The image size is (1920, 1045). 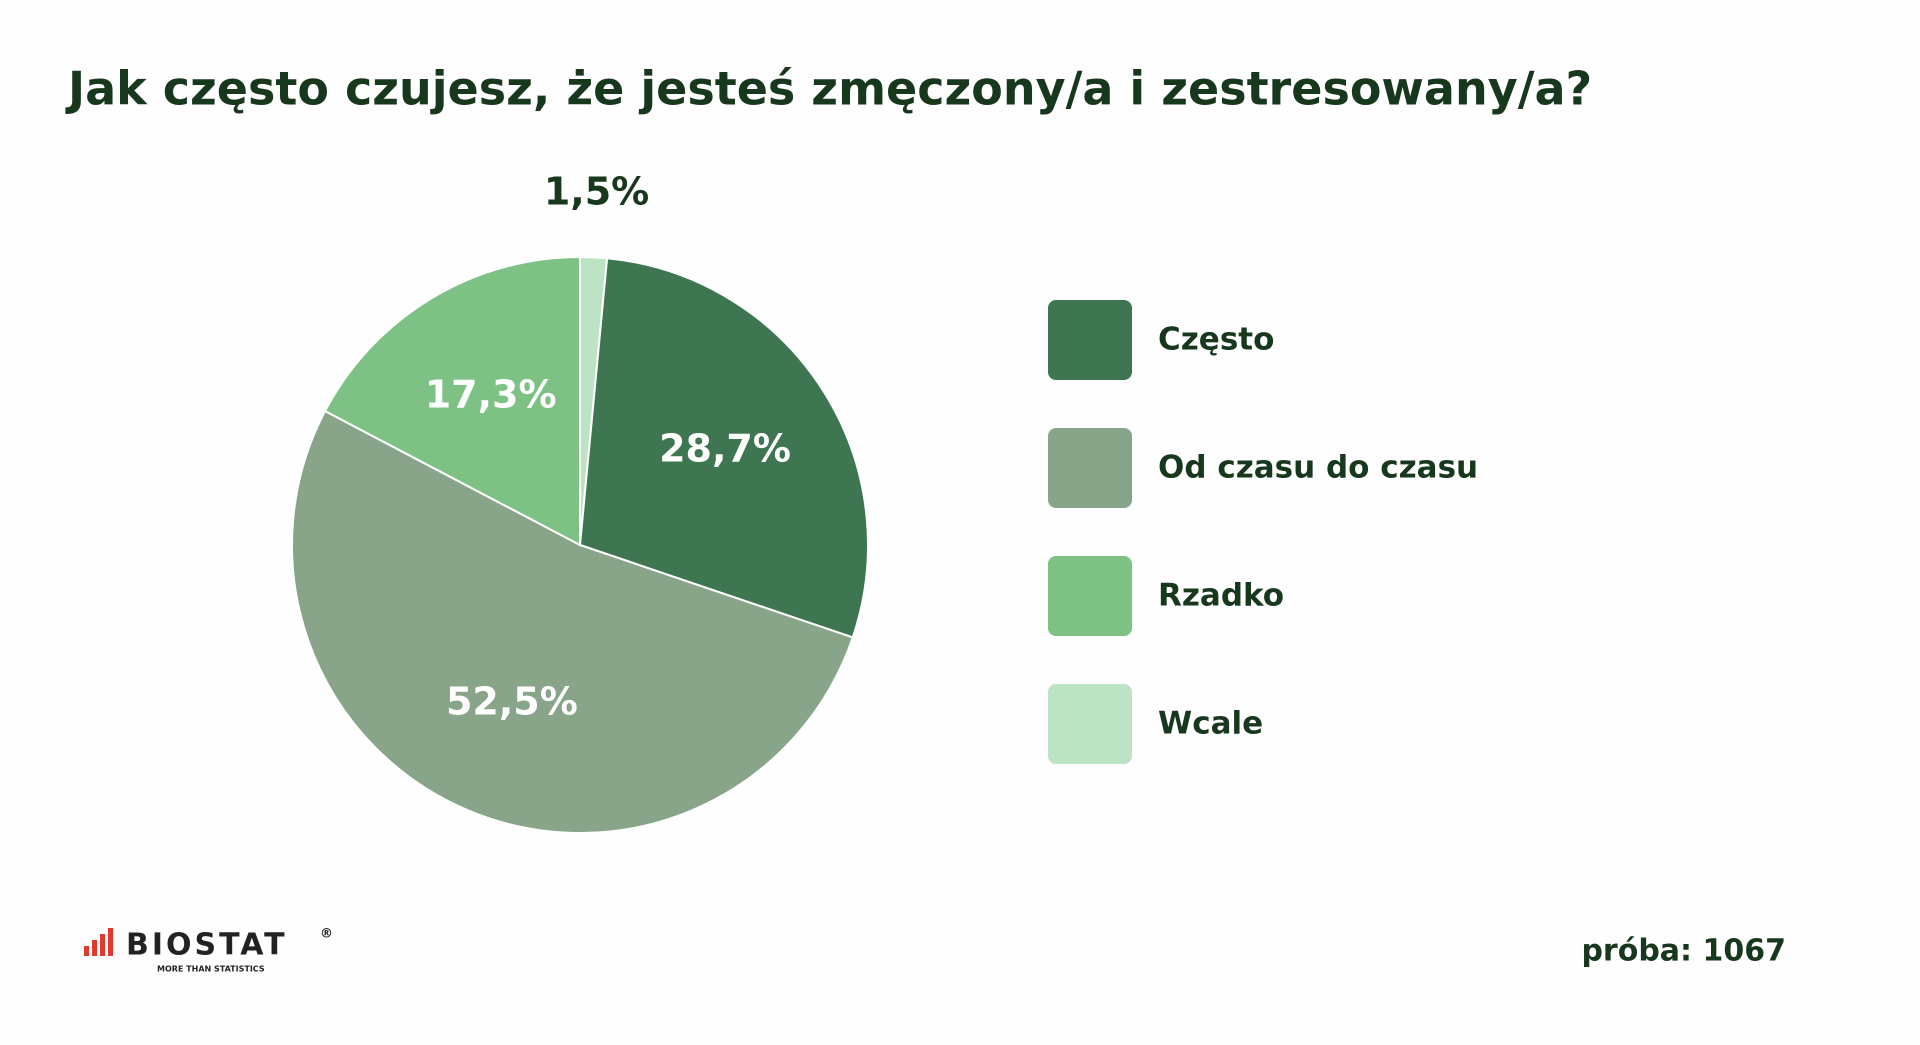 What do you see at coordinates (1318, 468) in the screenshot?
I see `legend-label: Od czasu do czasu` at bounding box center [1318, 468].